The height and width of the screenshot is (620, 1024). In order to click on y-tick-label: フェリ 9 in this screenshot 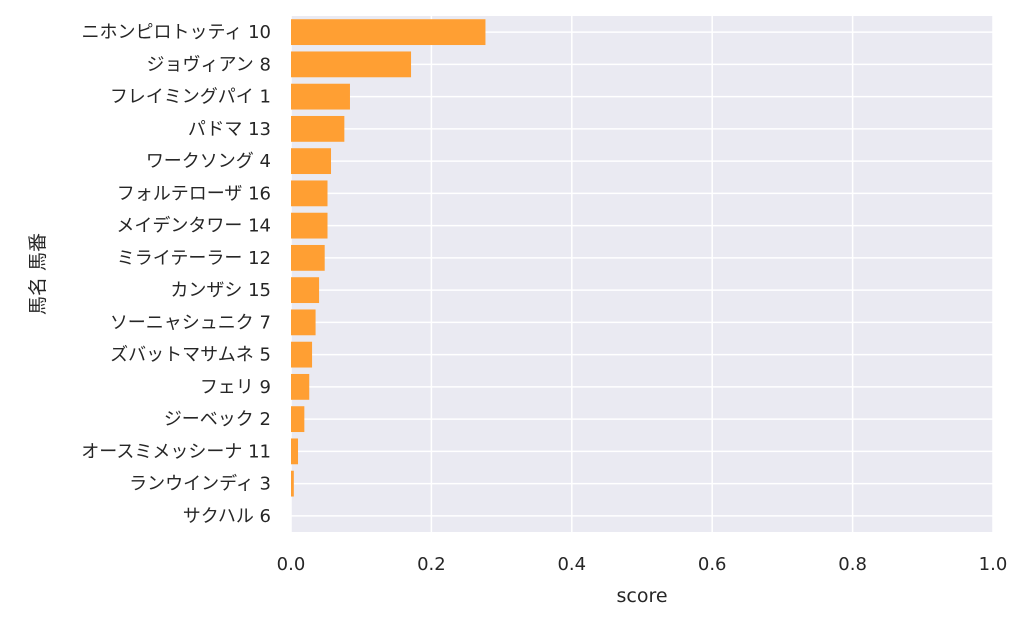, I will do `click(235, 387)`.